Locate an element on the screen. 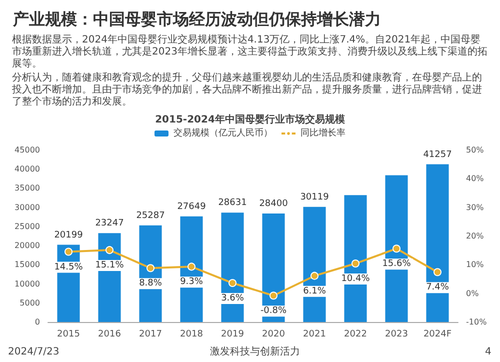 The image size is (500, 362). text: 4 is located at coordinates (488, 352).